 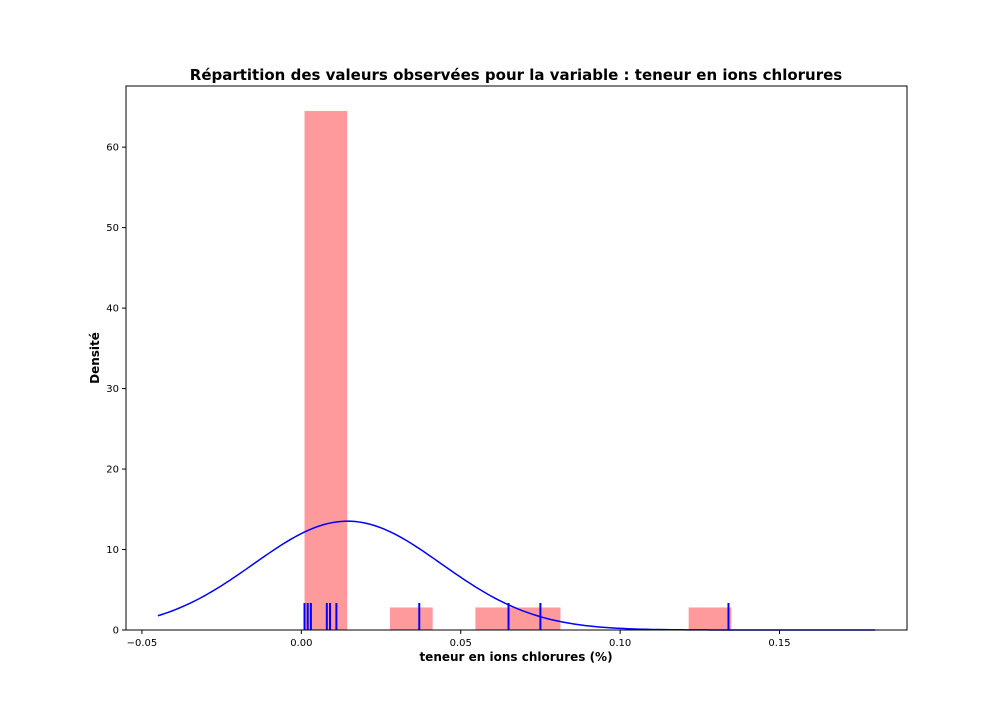 What do you see at coordinates (116, 631) in the screenshot?
I see `y-tick-label: 0` at bounding box center [116, 631].